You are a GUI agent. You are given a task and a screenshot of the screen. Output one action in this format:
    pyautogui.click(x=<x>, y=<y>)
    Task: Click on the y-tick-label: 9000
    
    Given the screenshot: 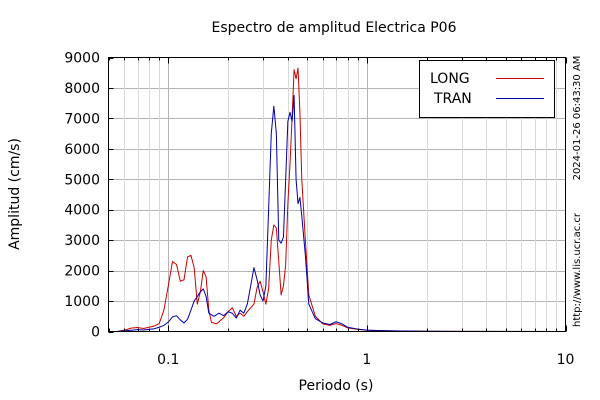 What is the action you would take?
    pyautogui.click(x=82, y=59)
    